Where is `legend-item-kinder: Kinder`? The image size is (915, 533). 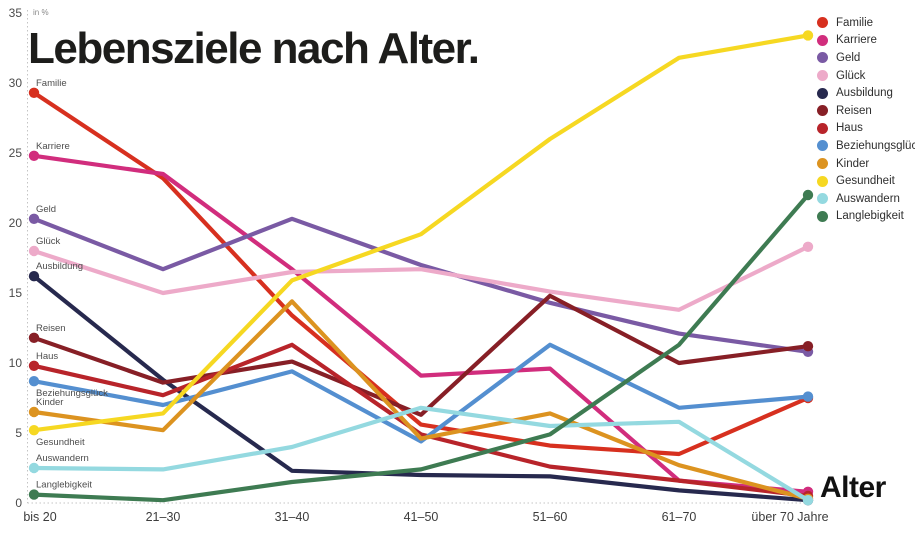
legend-item-kinder: Kinder is located at coordinates (866, 164).